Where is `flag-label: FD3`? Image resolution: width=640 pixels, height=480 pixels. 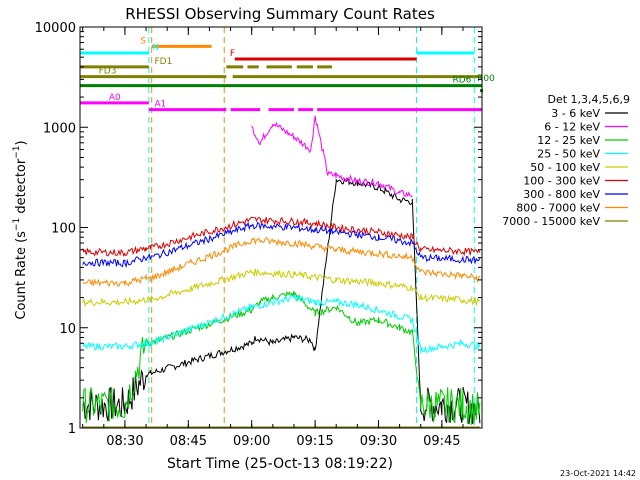 flag-label: FD3 is located at coordinates (108, 72).